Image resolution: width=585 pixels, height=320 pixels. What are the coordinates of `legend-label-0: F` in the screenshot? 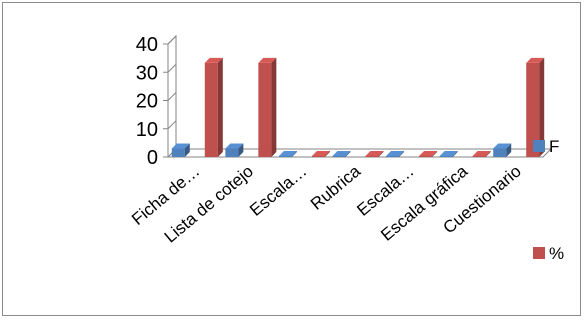 It's located at (554, 146).